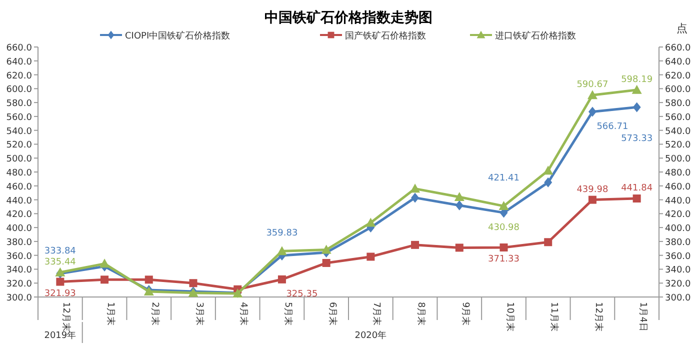 This screenshot has height=350, width=697. I want to click on x-tick-label: 9月末, so click(465, 314).